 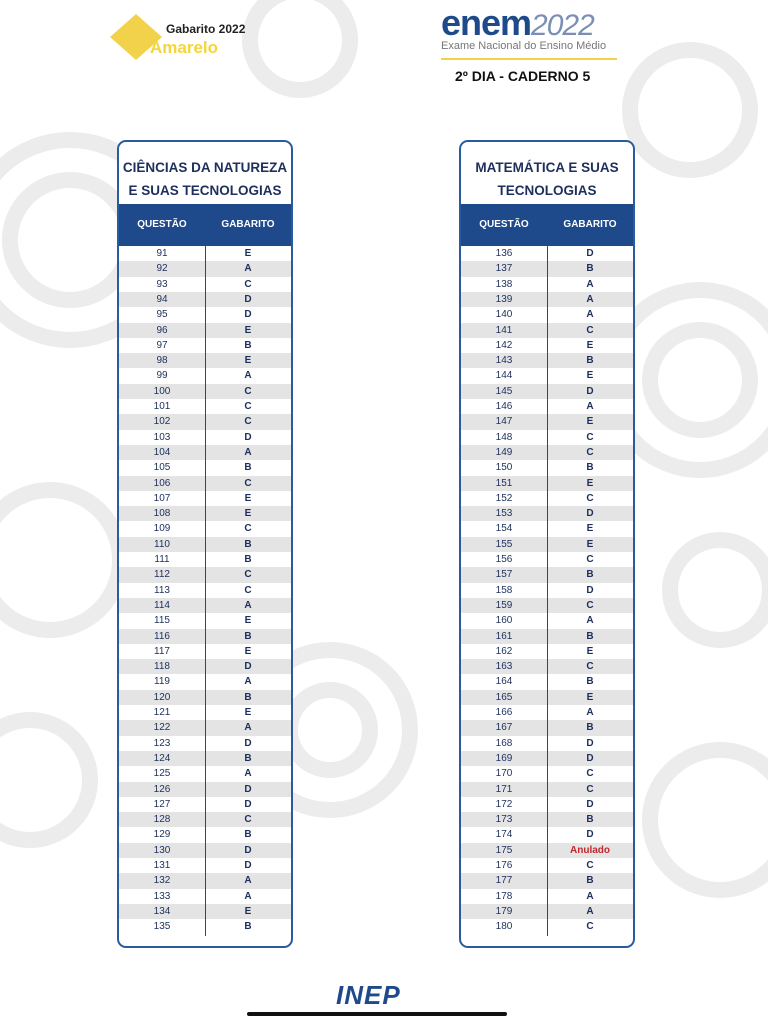 I want to click on question-number: 123, so click(x=162, y=743).